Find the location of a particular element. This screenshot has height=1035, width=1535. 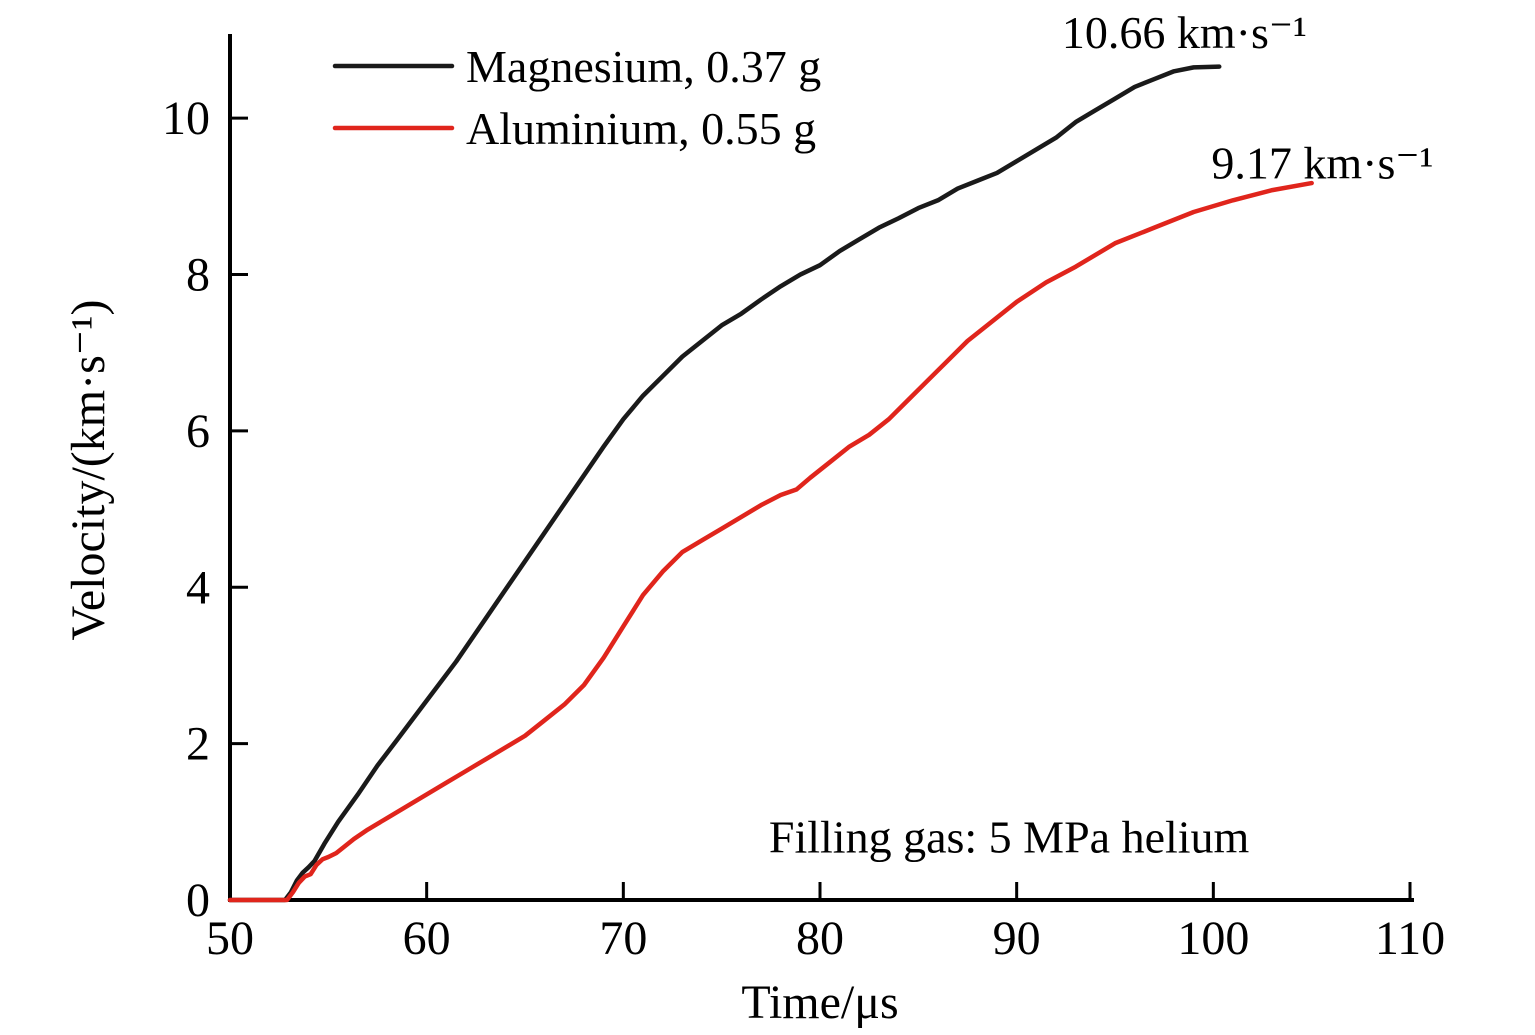

legend-label-magnesium: Magnesium, 0.37 g is located at coordinates (643, 66).